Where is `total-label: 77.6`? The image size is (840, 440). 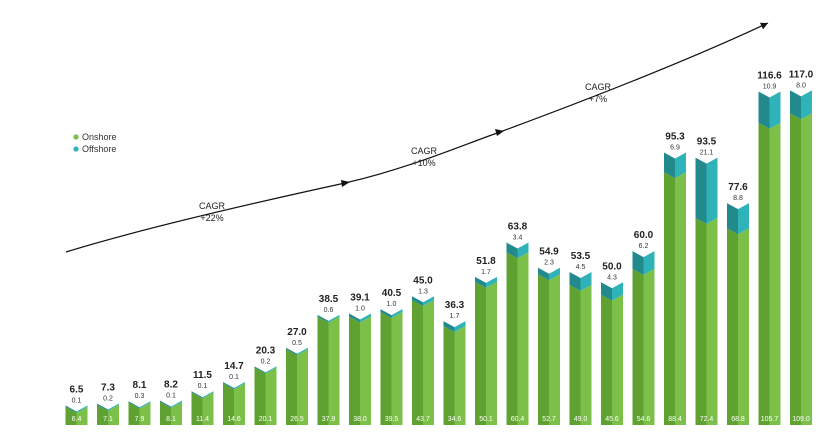
total-label: 77.6 is located at coordinates (738, 187).